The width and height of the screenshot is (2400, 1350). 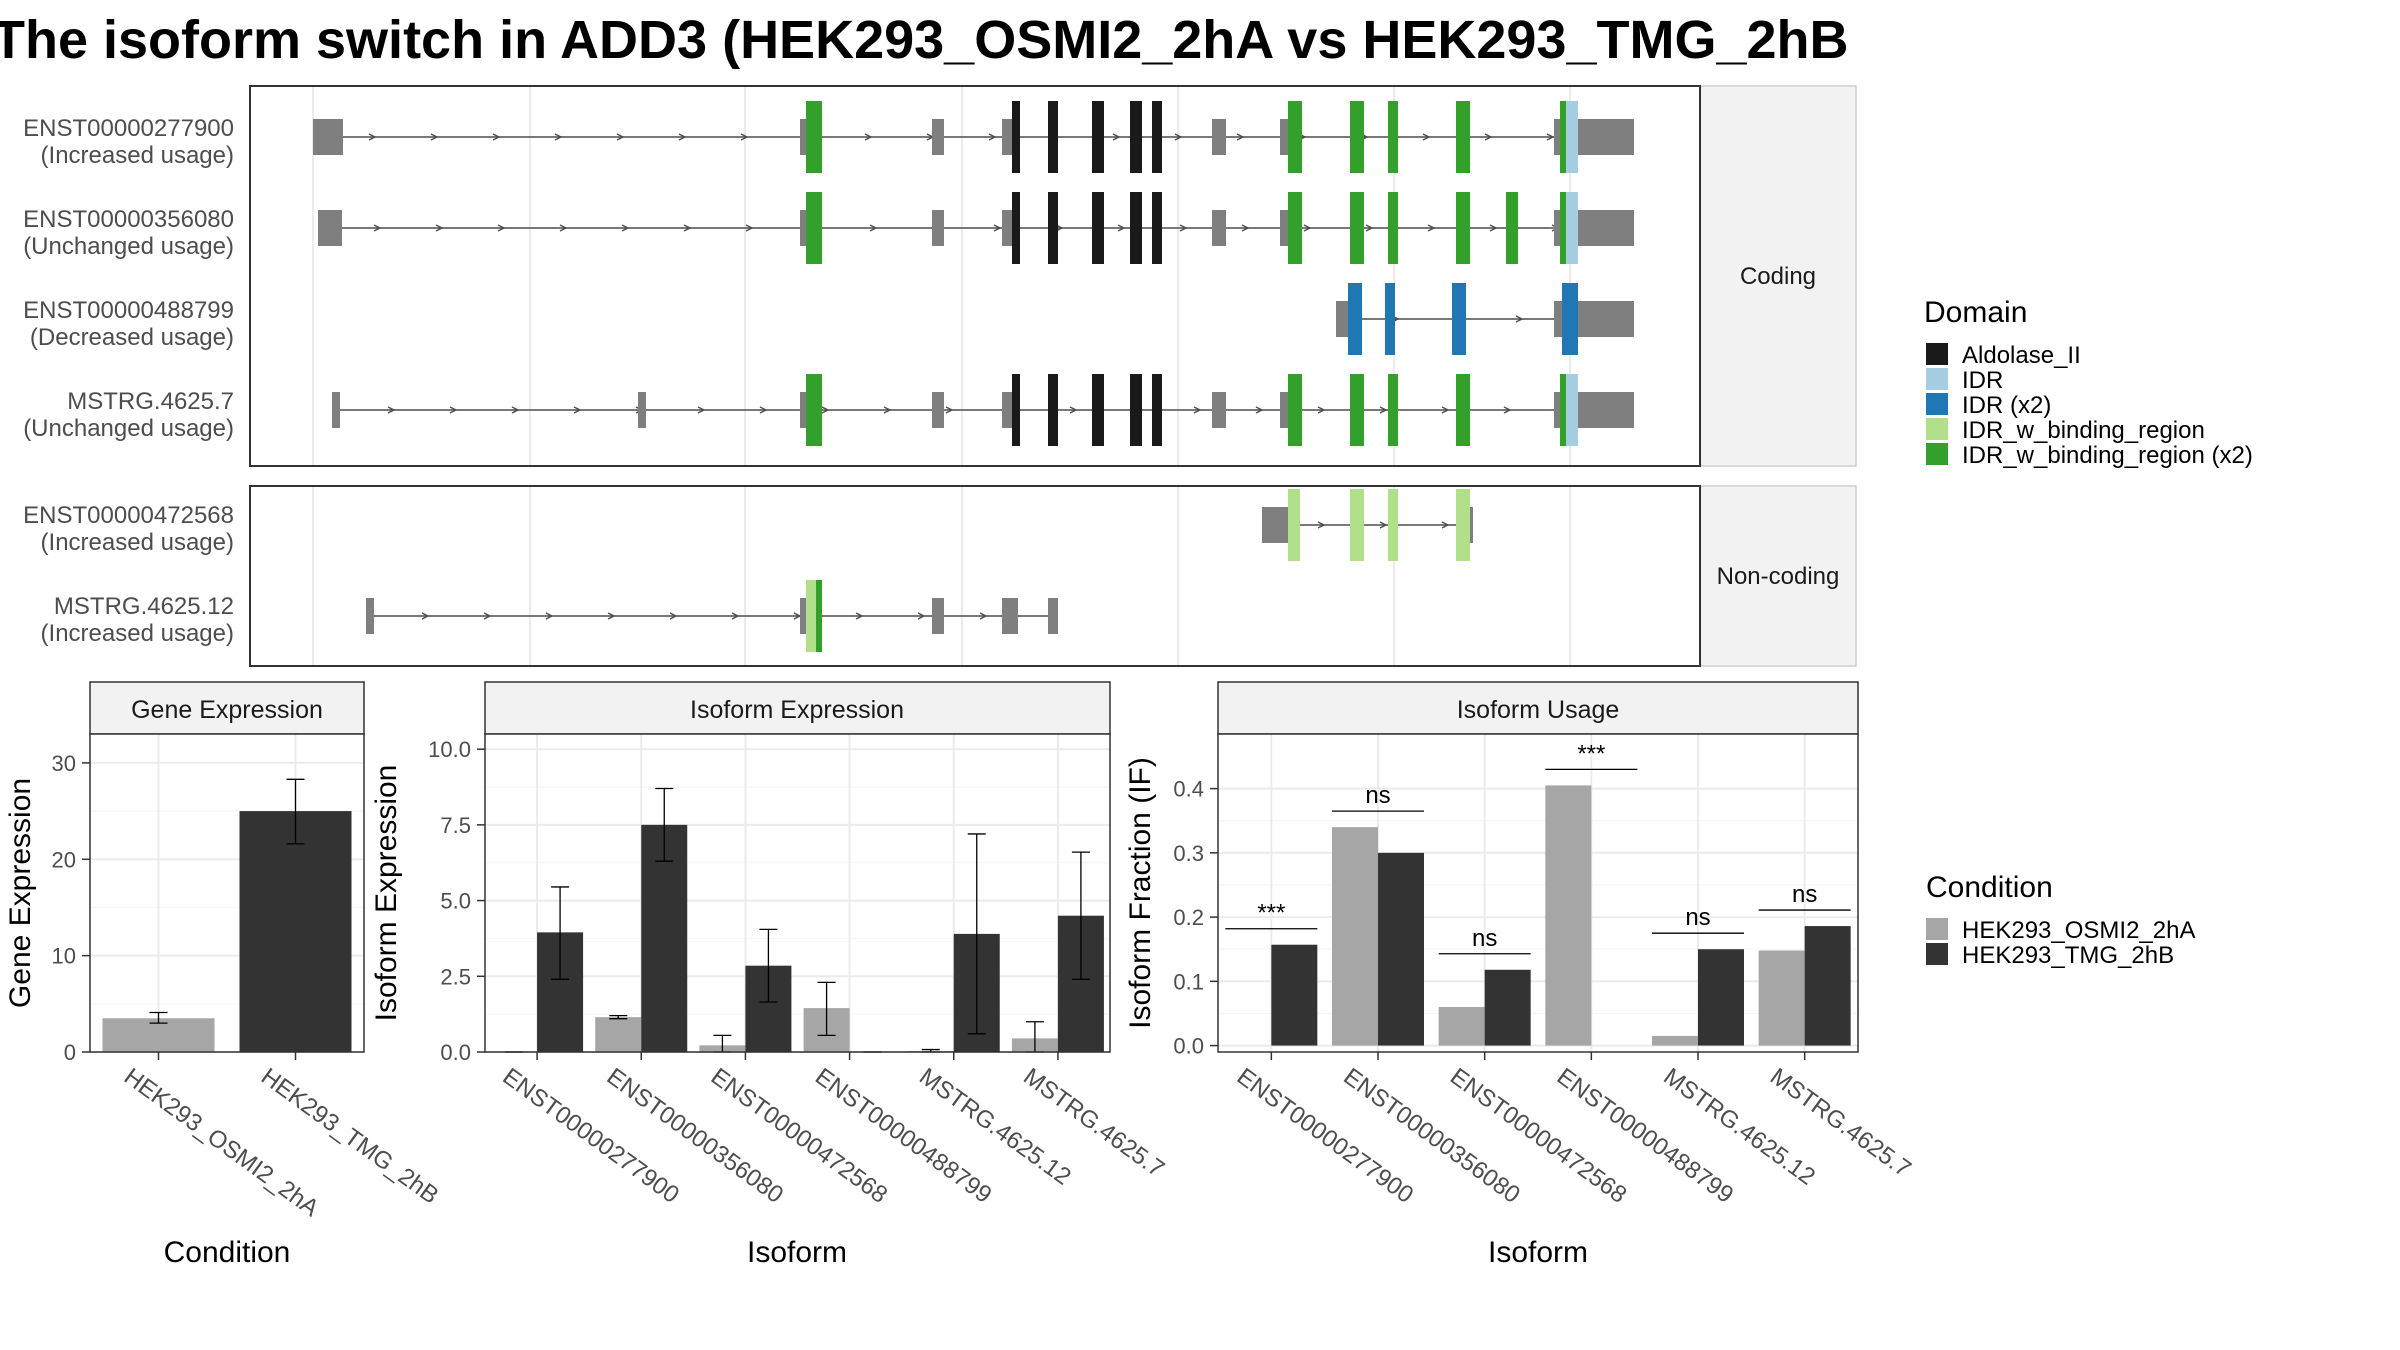 I want to click on x-tick-label: ENST00000488799, so click(x=1645, y=1136).